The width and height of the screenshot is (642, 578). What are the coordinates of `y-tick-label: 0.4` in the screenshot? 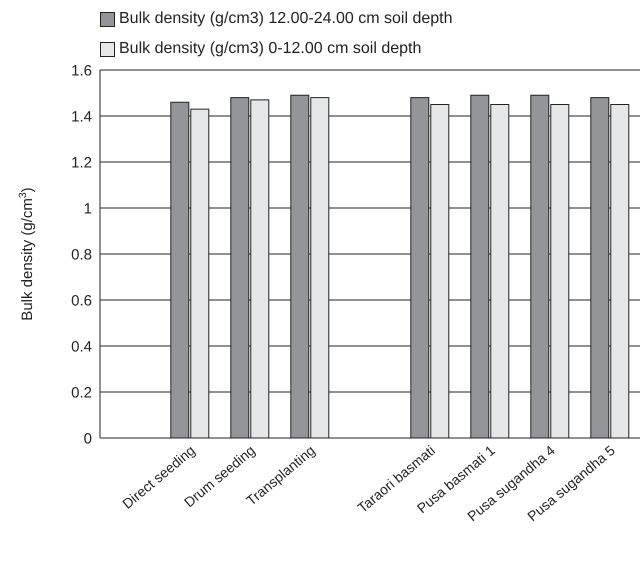 It's located at (81, 347).